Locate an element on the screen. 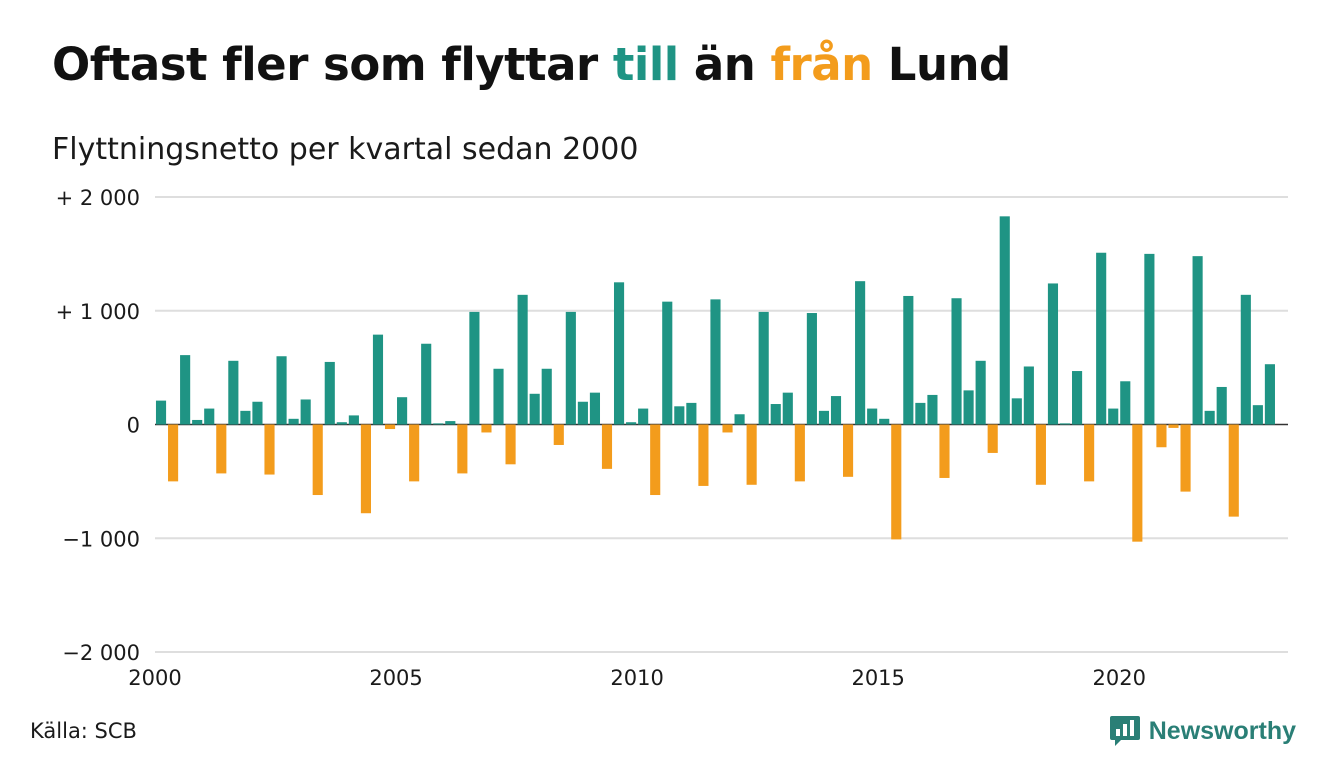 The width and height of the screenshot is (1340, 780). y-tick-label: −1 000 is located at coordinates (101, 539).